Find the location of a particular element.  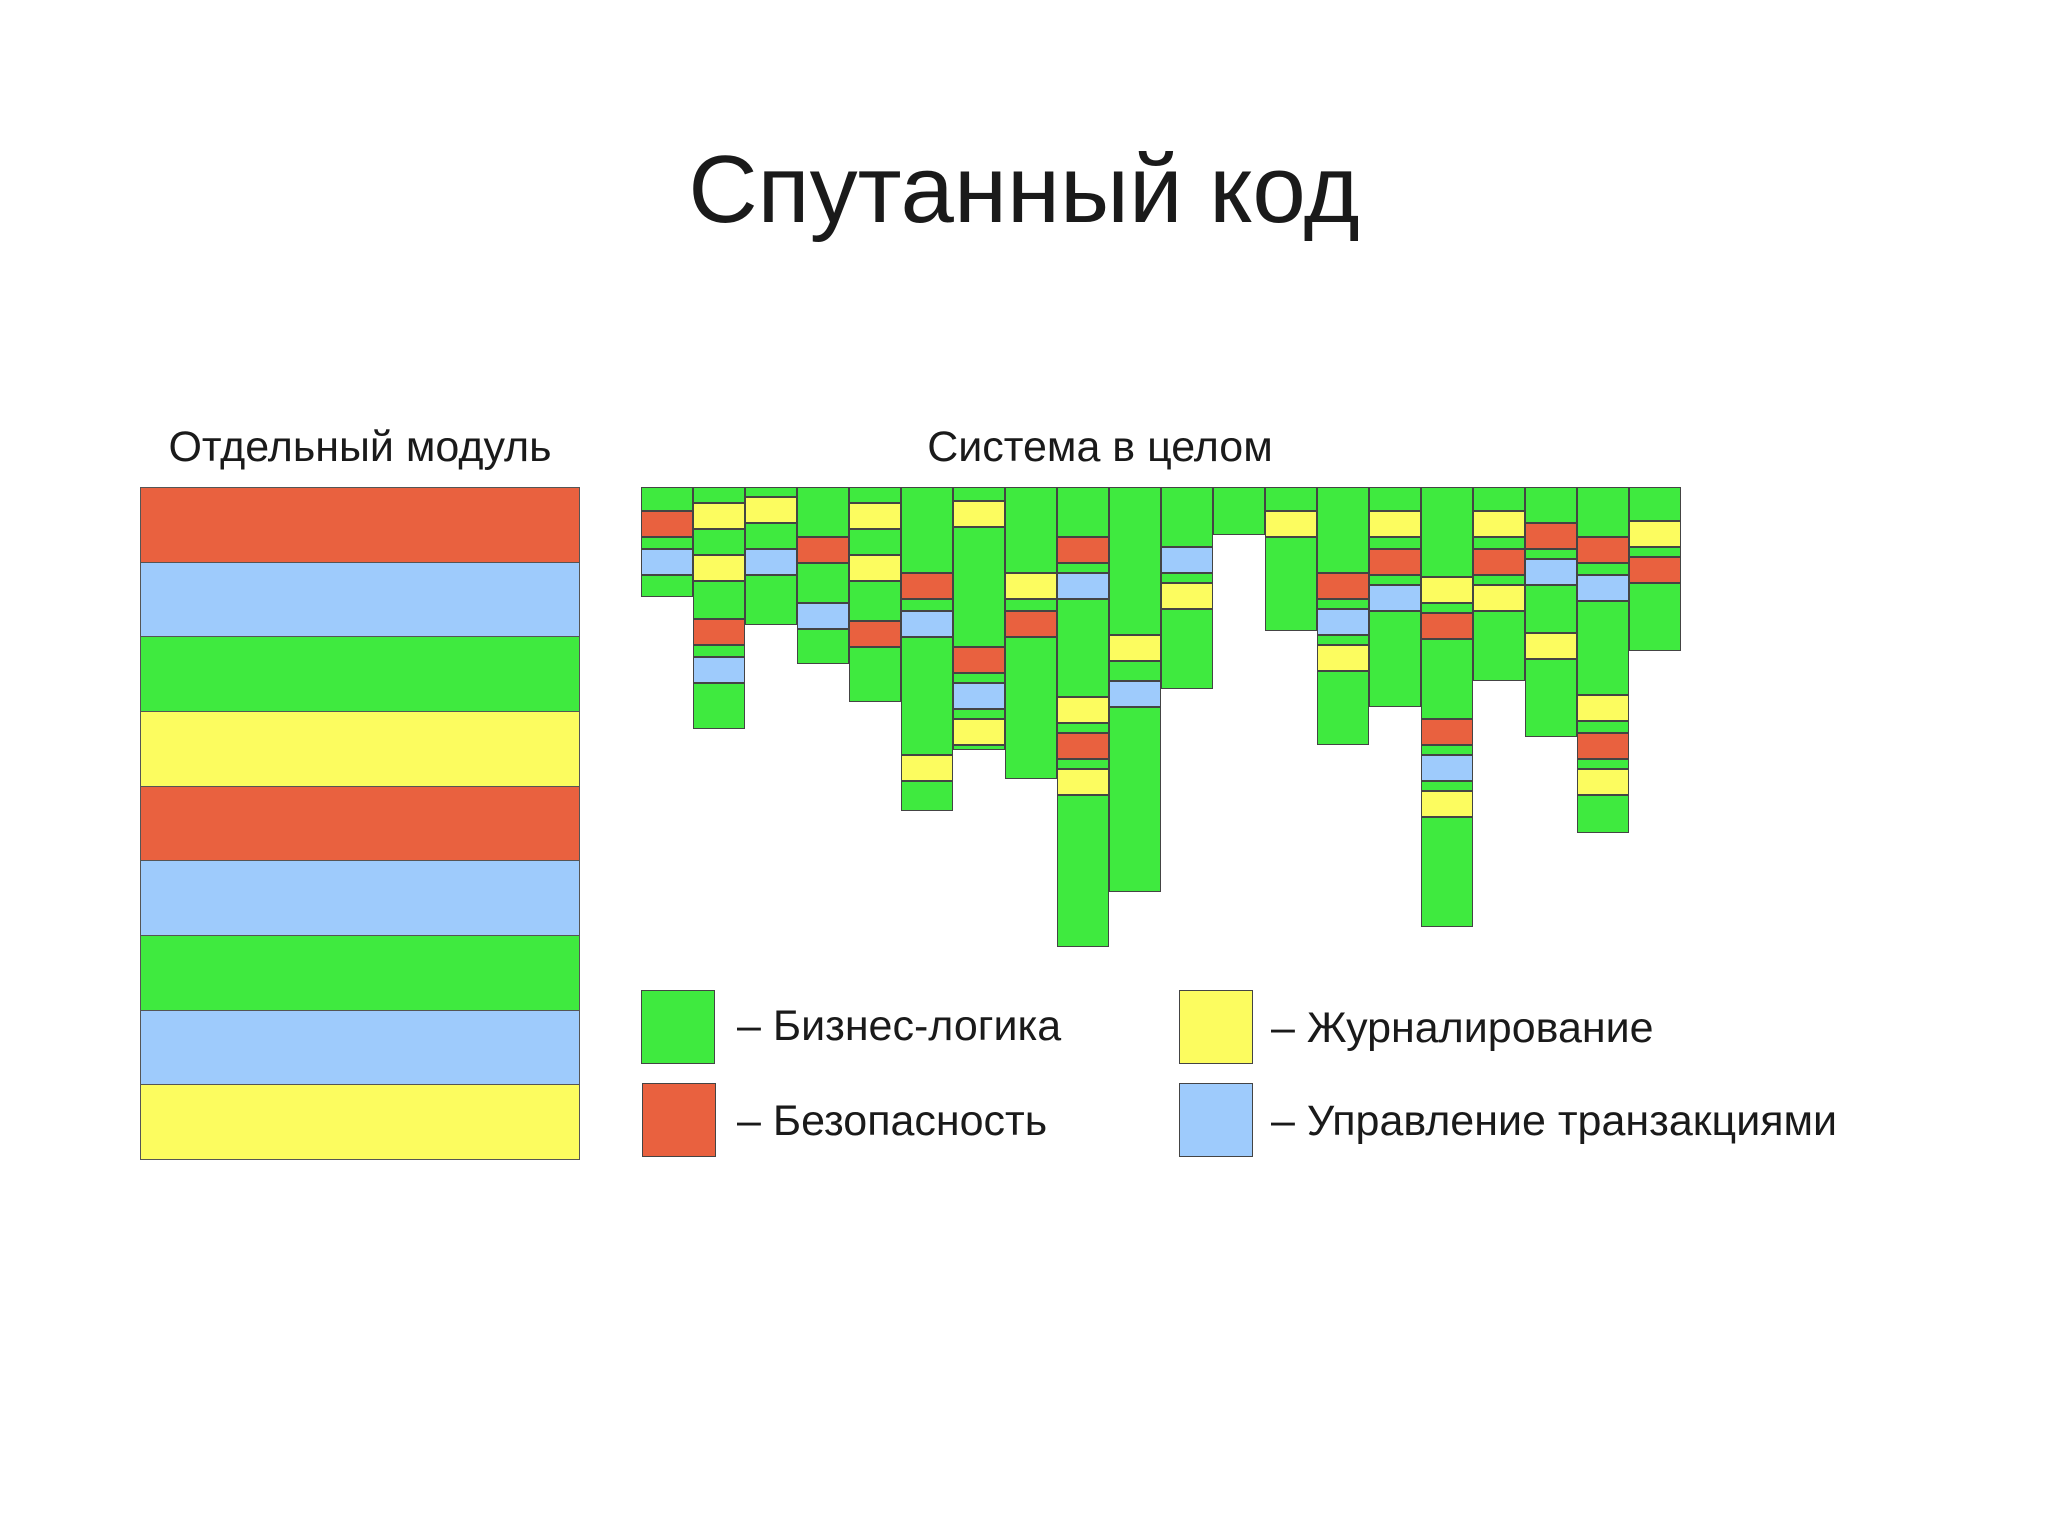

slide-title: Спутанный код is located at coordinates (1024, 189).